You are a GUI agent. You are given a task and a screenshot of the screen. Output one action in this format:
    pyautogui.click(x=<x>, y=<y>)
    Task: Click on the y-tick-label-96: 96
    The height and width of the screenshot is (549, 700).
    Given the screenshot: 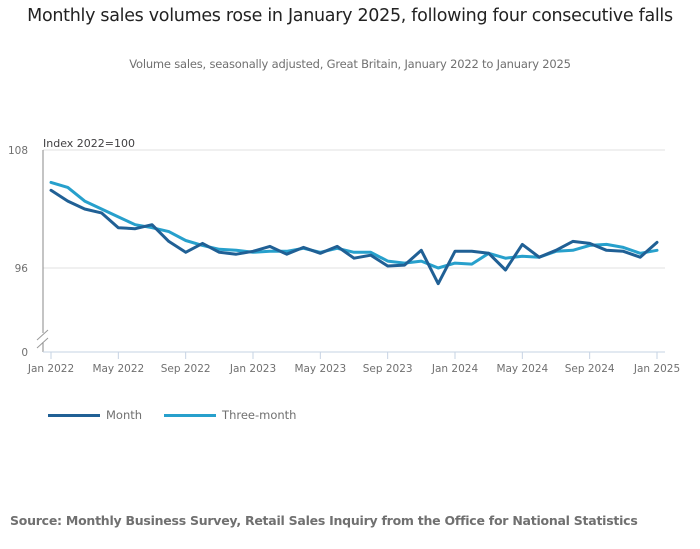 What is the action you would take?
    pyautogui.click(x=22, y=269)
    